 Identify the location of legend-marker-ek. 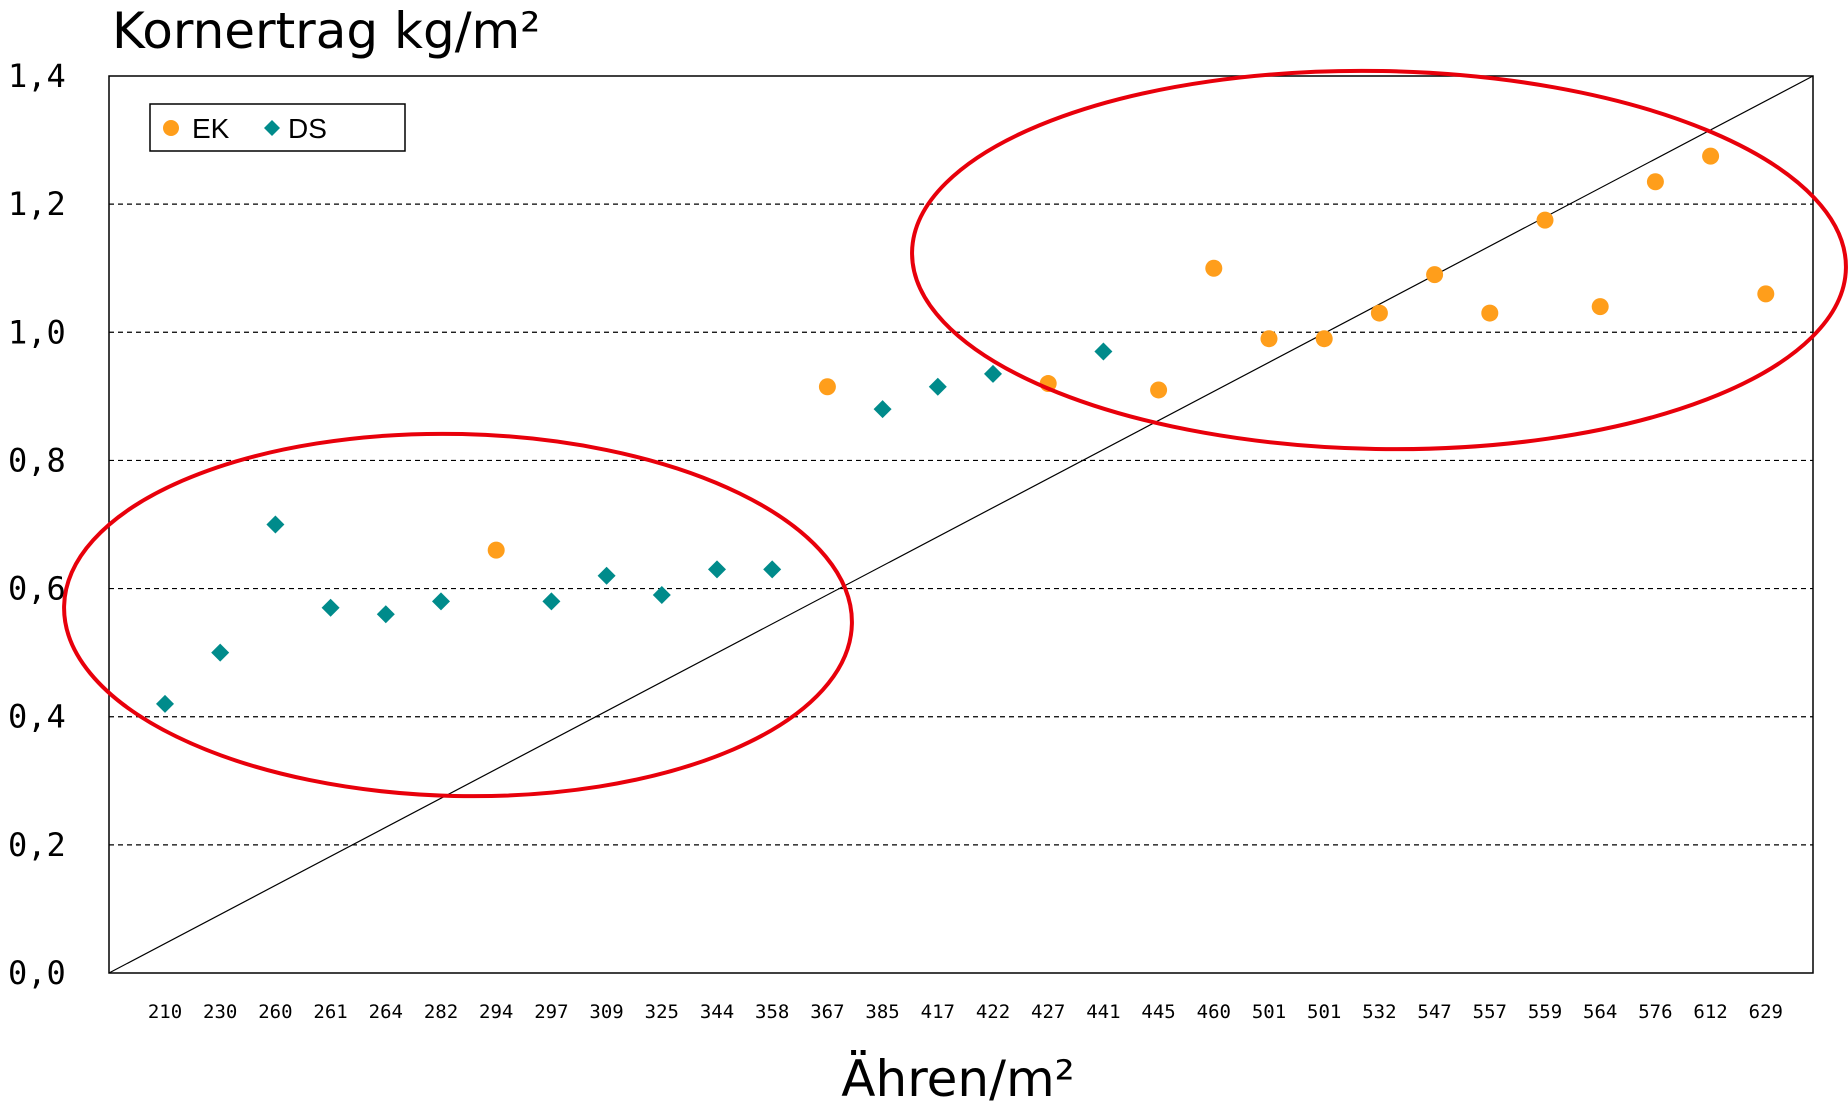
(171, 128).